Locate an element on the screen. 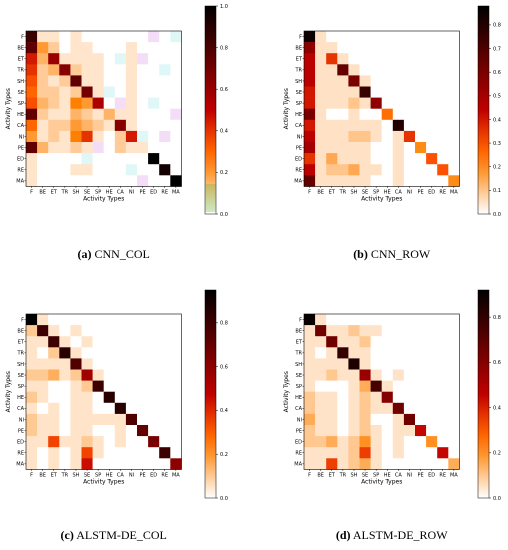  y-tick-label: ED is located at coordinates (20, 442).